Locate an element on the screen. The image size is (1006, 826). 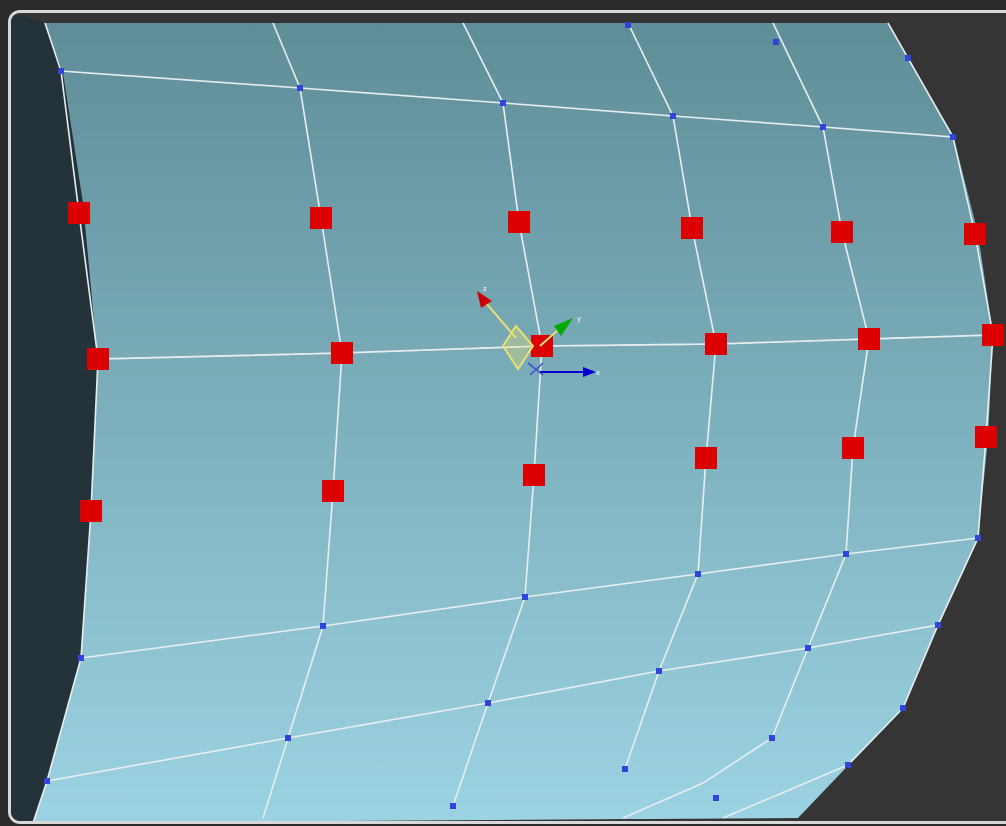
gizmo-z-label: z is located at coordinates (485, 289).